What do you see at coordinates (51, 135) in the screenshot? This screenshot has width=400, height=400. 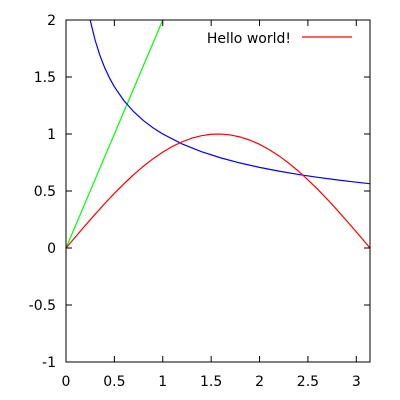 I see `y-tick-label: 1` at bounding box center [51, 135].